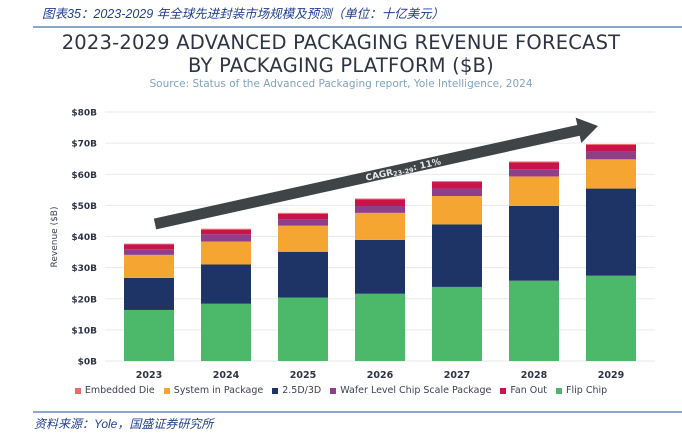 Image resolution: width=682 pixels, height=437 pixels. What do you see at coordinates (403, 170) in the screenshot?
I see `cagr-label: CAGR23-29: 11%` at bounding box center [403, 170].